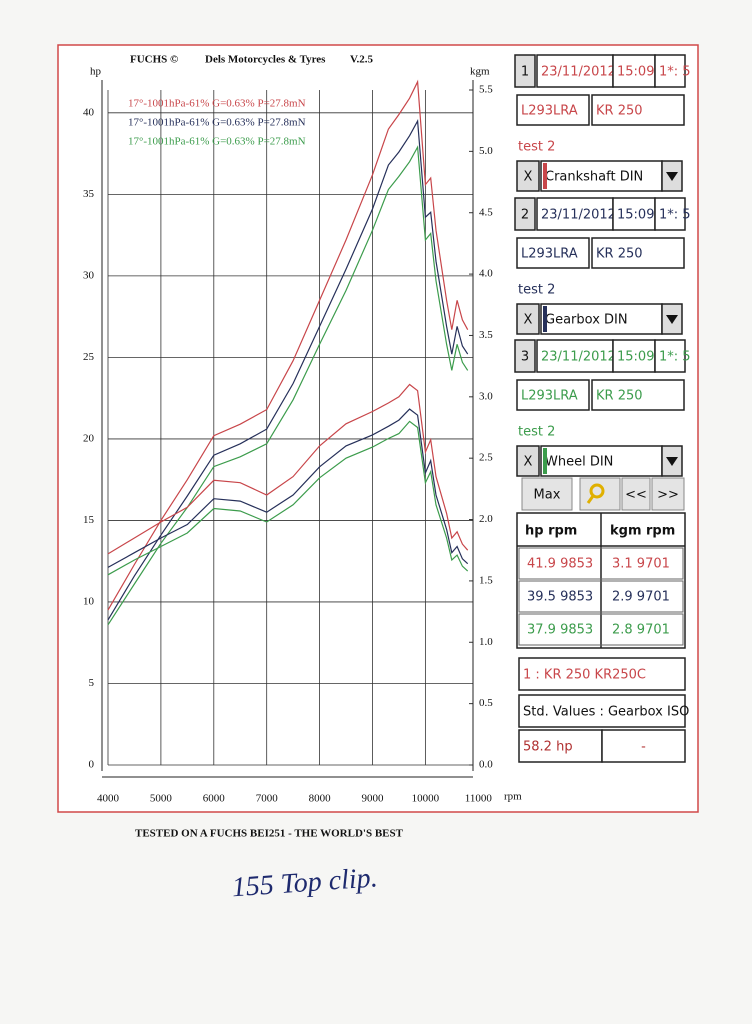  Describe the element at coordinates (486, 765) in the screenshot. I see `y2-tick-label: 0.0` at that location.